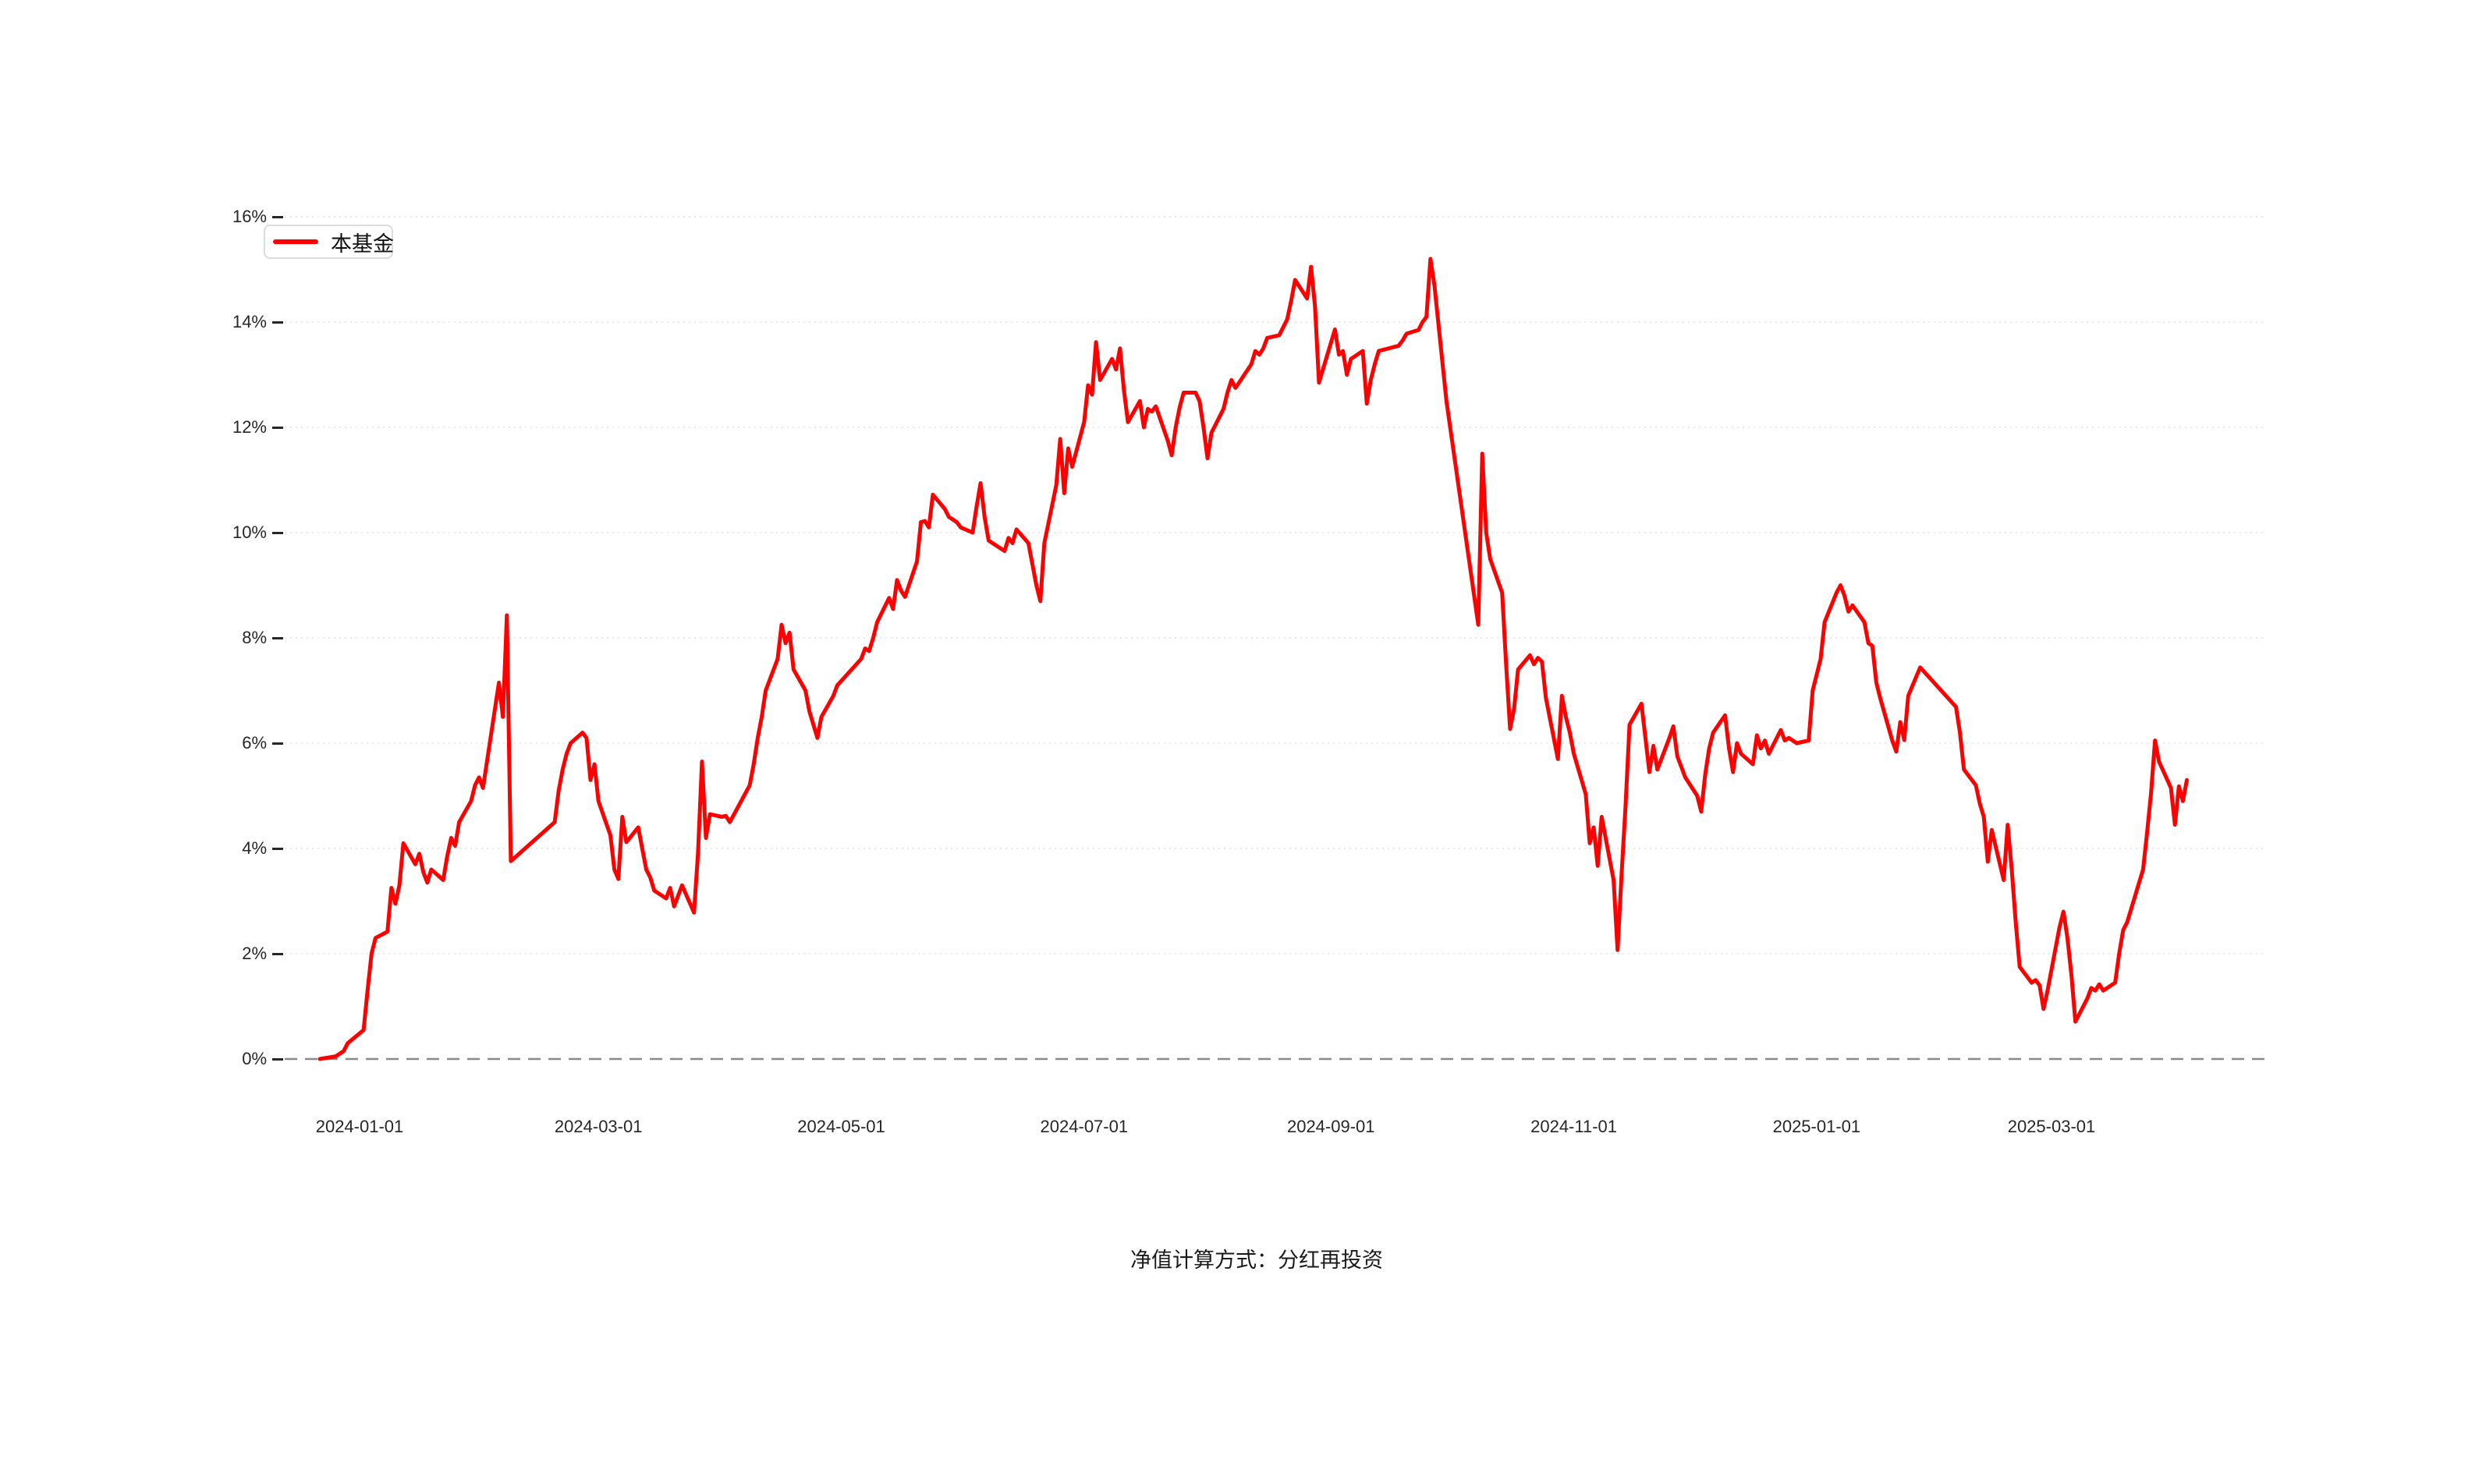  I want to click on y-tick-label: 6%, so click(255, 743).